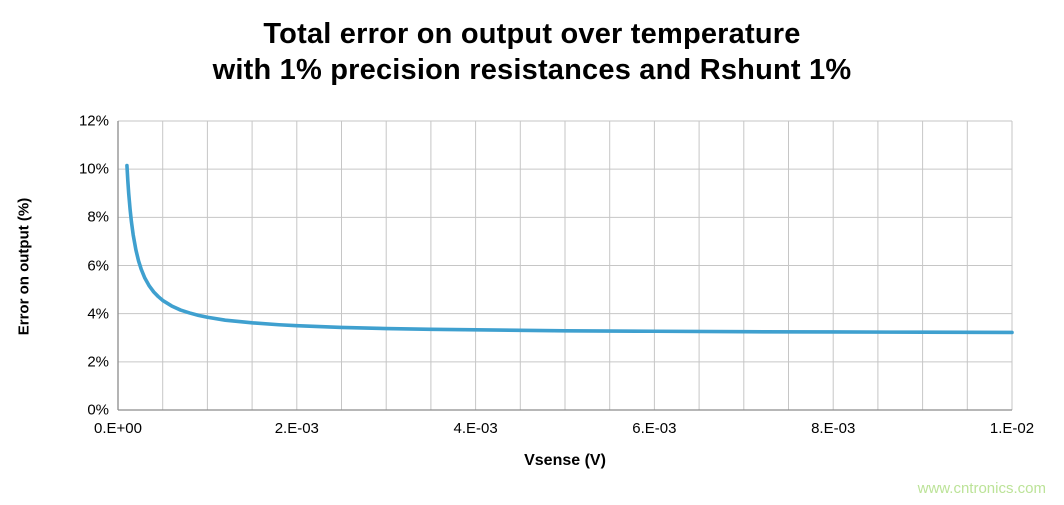 The width and height of the screenshot is (1064, 505). I want to click on x-tick-label: 6.E-03, so click(654, 428).